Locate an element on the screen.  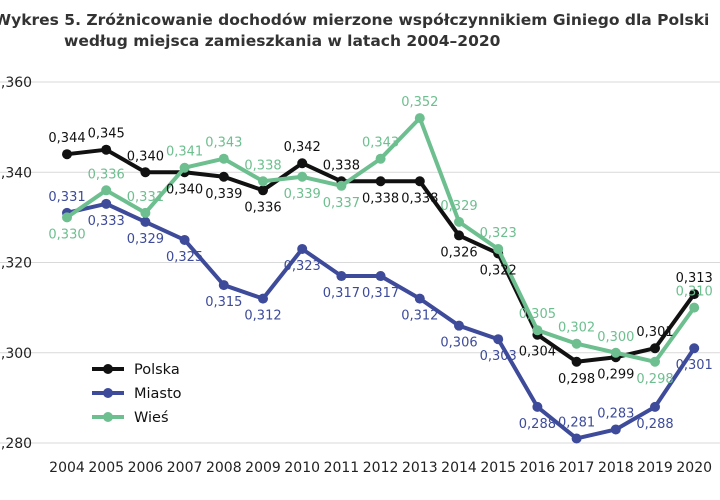
x-tick-label: 2014 is located at coordinates (459, 468).